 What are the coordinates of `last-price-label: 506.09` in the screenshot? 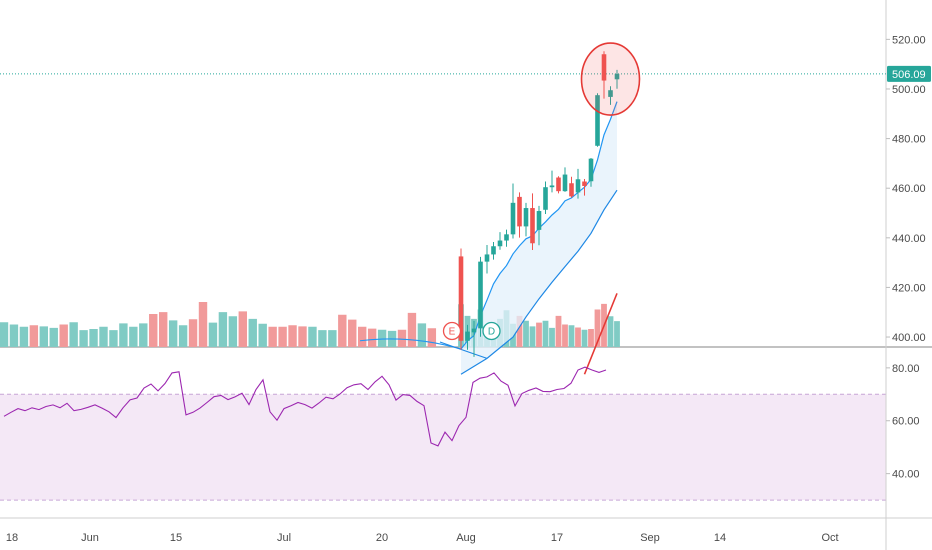 It's located at (909, 73).